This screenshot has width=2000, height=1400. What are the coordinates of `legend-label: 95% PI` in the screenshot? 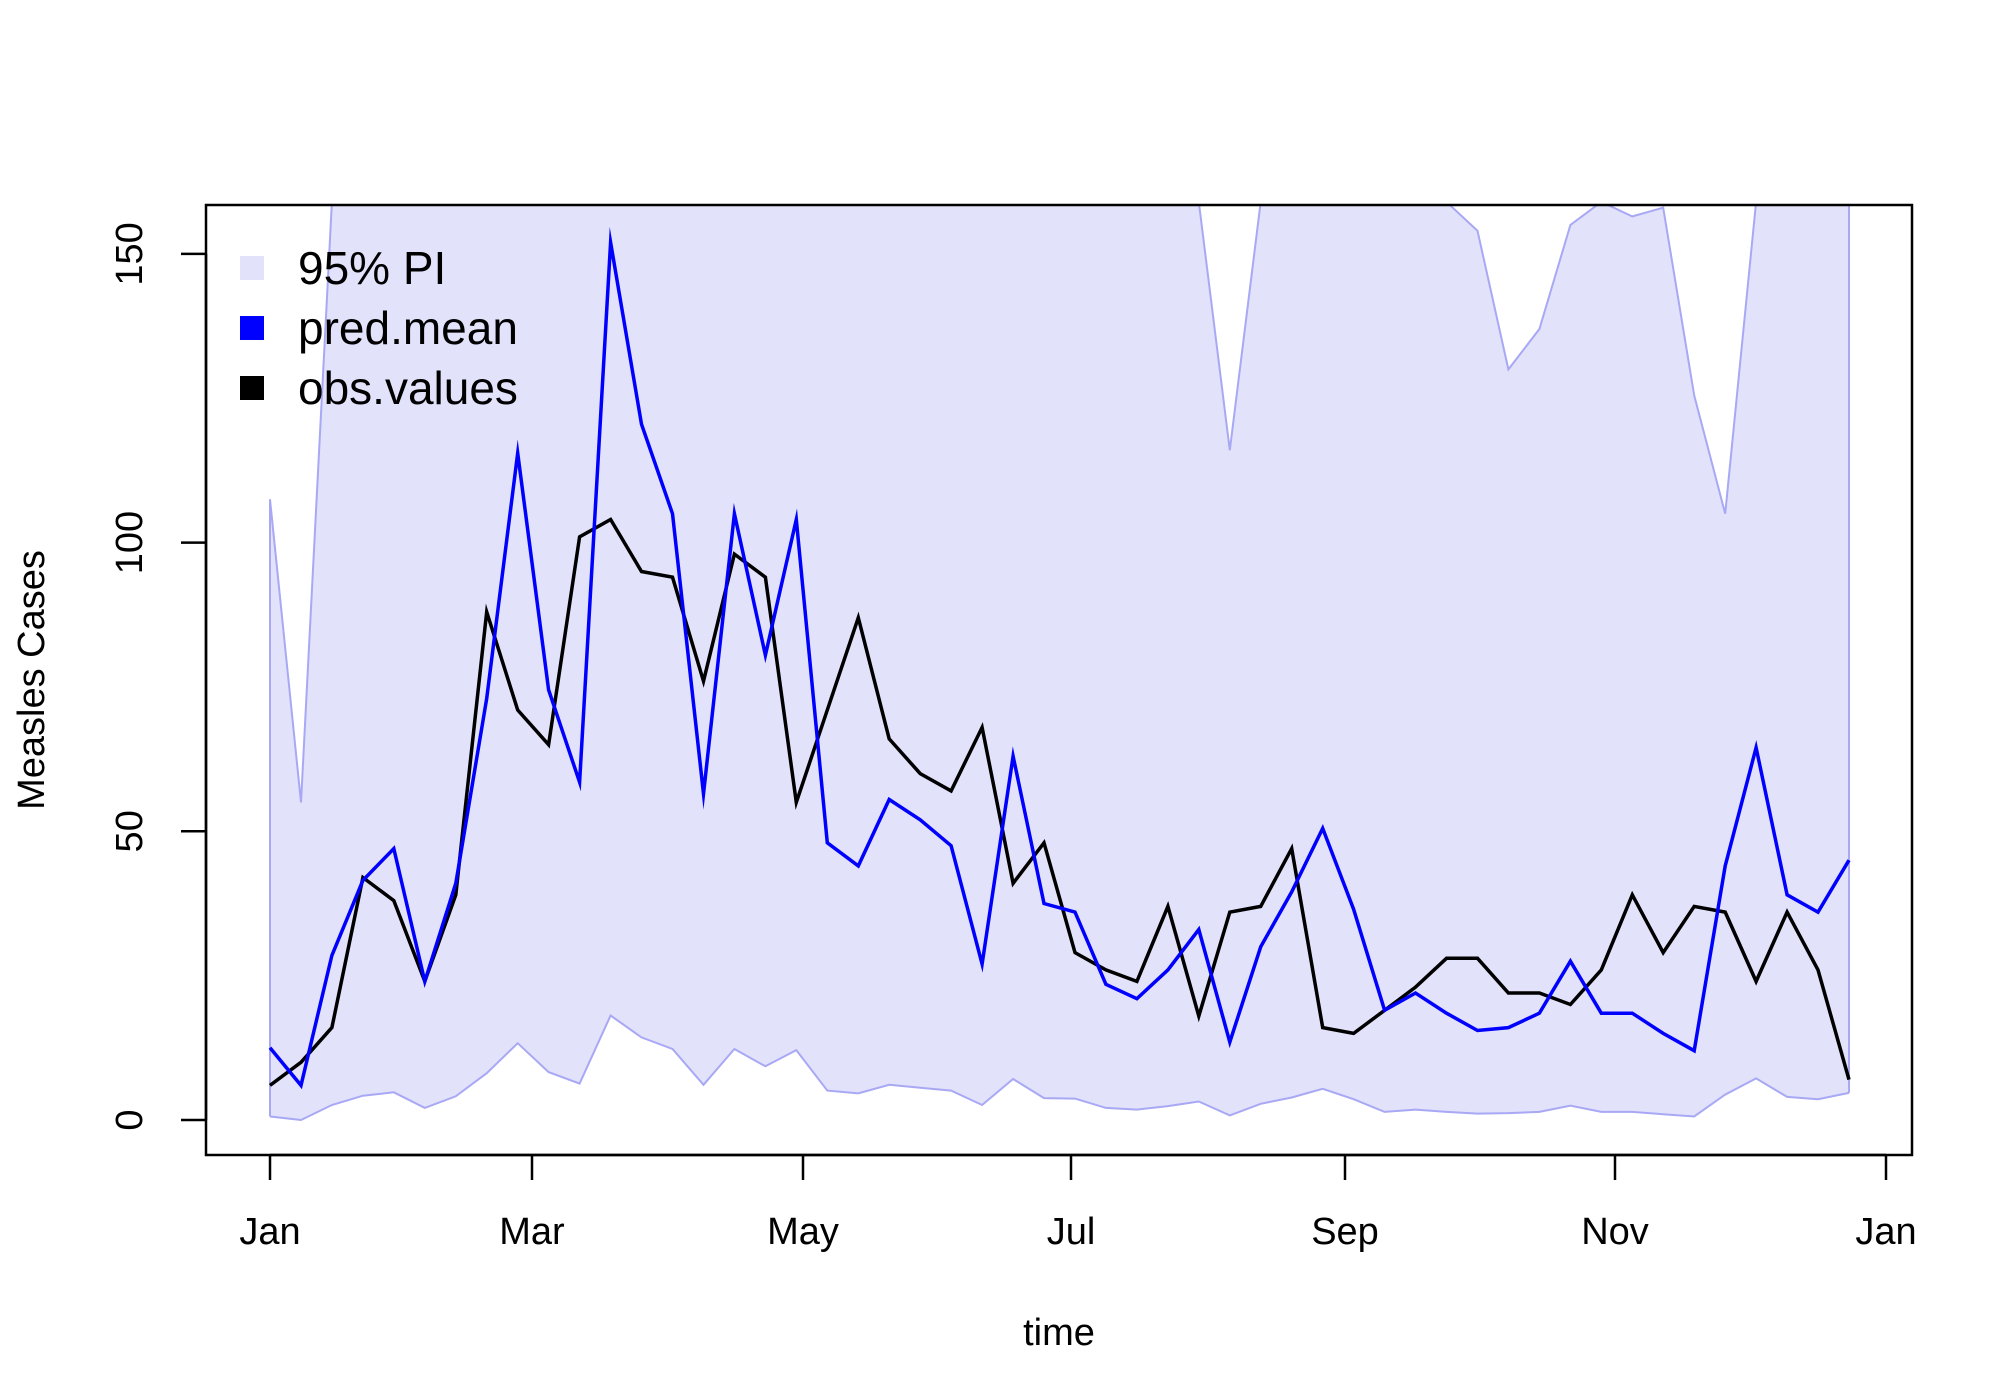 It's located at (372, 268).